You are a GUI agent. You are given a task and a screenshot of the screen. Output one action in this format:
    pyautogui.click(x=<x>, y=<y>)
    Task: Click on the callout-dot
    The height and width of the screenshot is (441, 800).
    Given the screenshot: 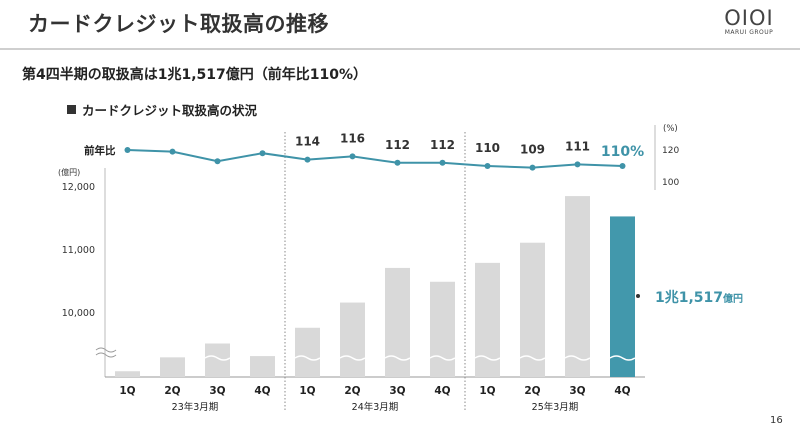 What is the action you would take?
    pyautogui.click(x=638, y=296)
    